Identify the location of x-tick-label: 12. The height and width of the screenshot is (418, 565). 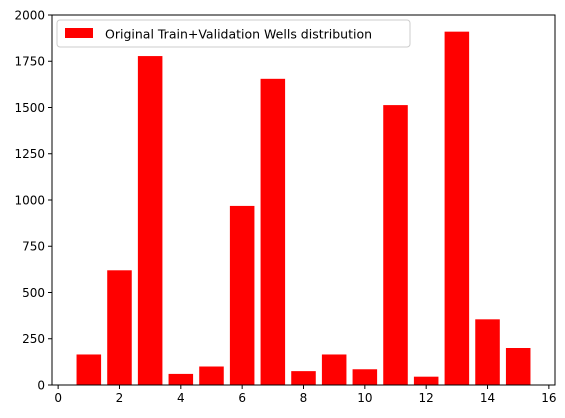
(426, 398).